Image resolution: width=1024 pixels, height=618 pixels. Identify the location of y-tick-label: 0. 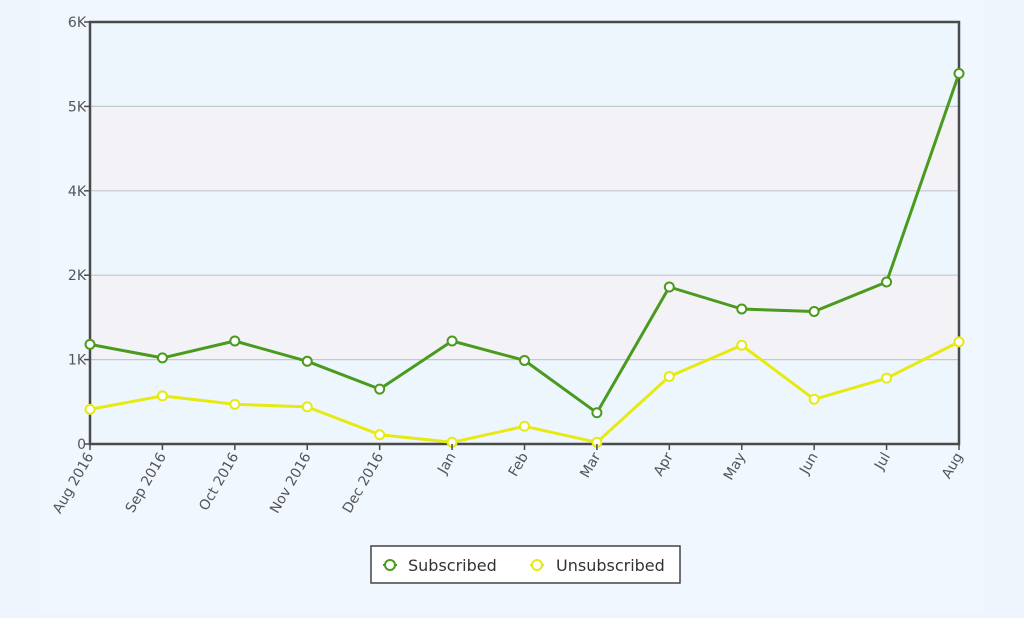
(81, 445).